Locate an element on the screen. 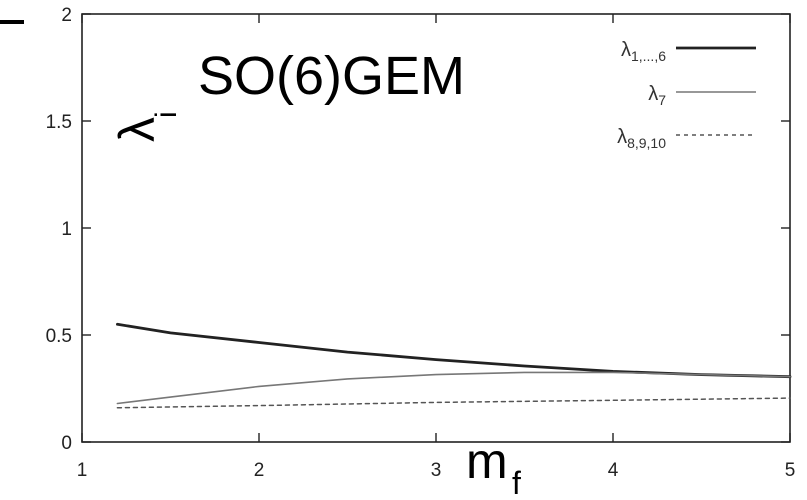  x-tick-label: 2 is located at coordinates (259, 470).